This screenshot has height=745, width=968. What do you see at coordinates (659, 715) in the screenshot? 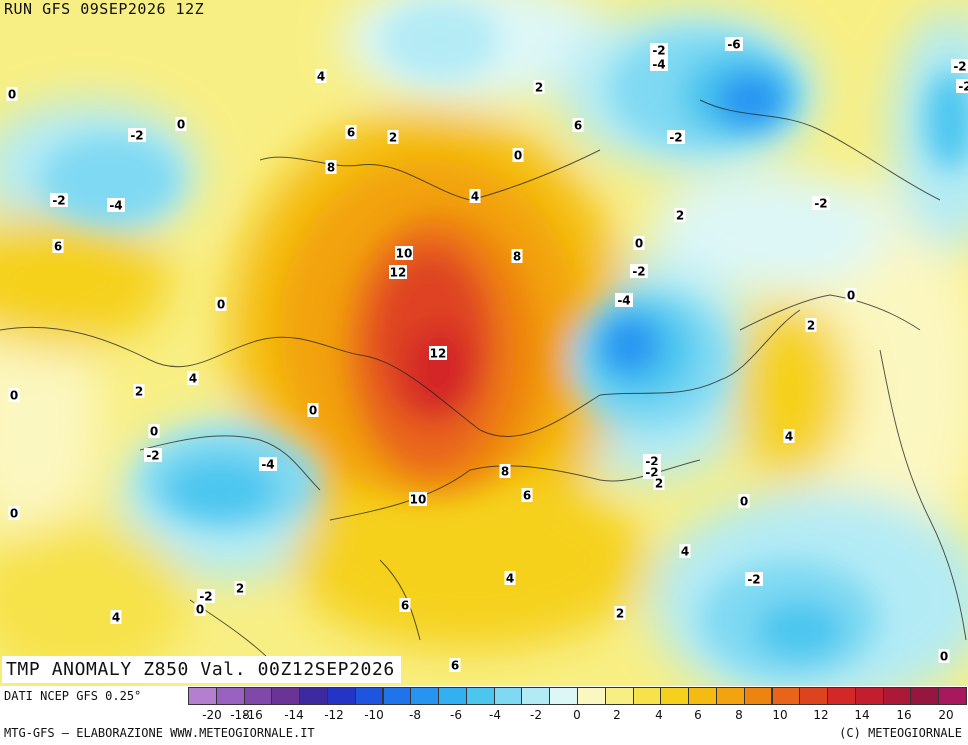
I see `scale-tick-label: 4` at bounding box center [659, 715].